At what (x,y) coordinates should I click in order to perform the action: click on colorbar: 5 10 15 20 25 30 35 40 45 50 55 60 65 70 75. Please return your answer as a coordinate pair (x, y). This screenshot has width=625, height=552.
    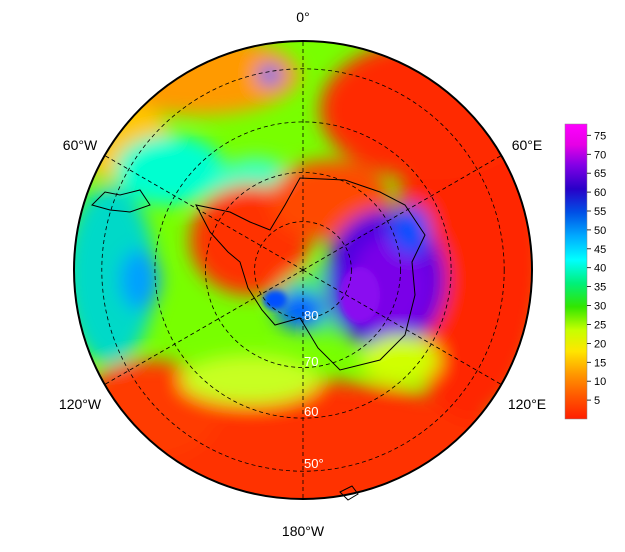
    Looking at the image, I should click on (585, 271).